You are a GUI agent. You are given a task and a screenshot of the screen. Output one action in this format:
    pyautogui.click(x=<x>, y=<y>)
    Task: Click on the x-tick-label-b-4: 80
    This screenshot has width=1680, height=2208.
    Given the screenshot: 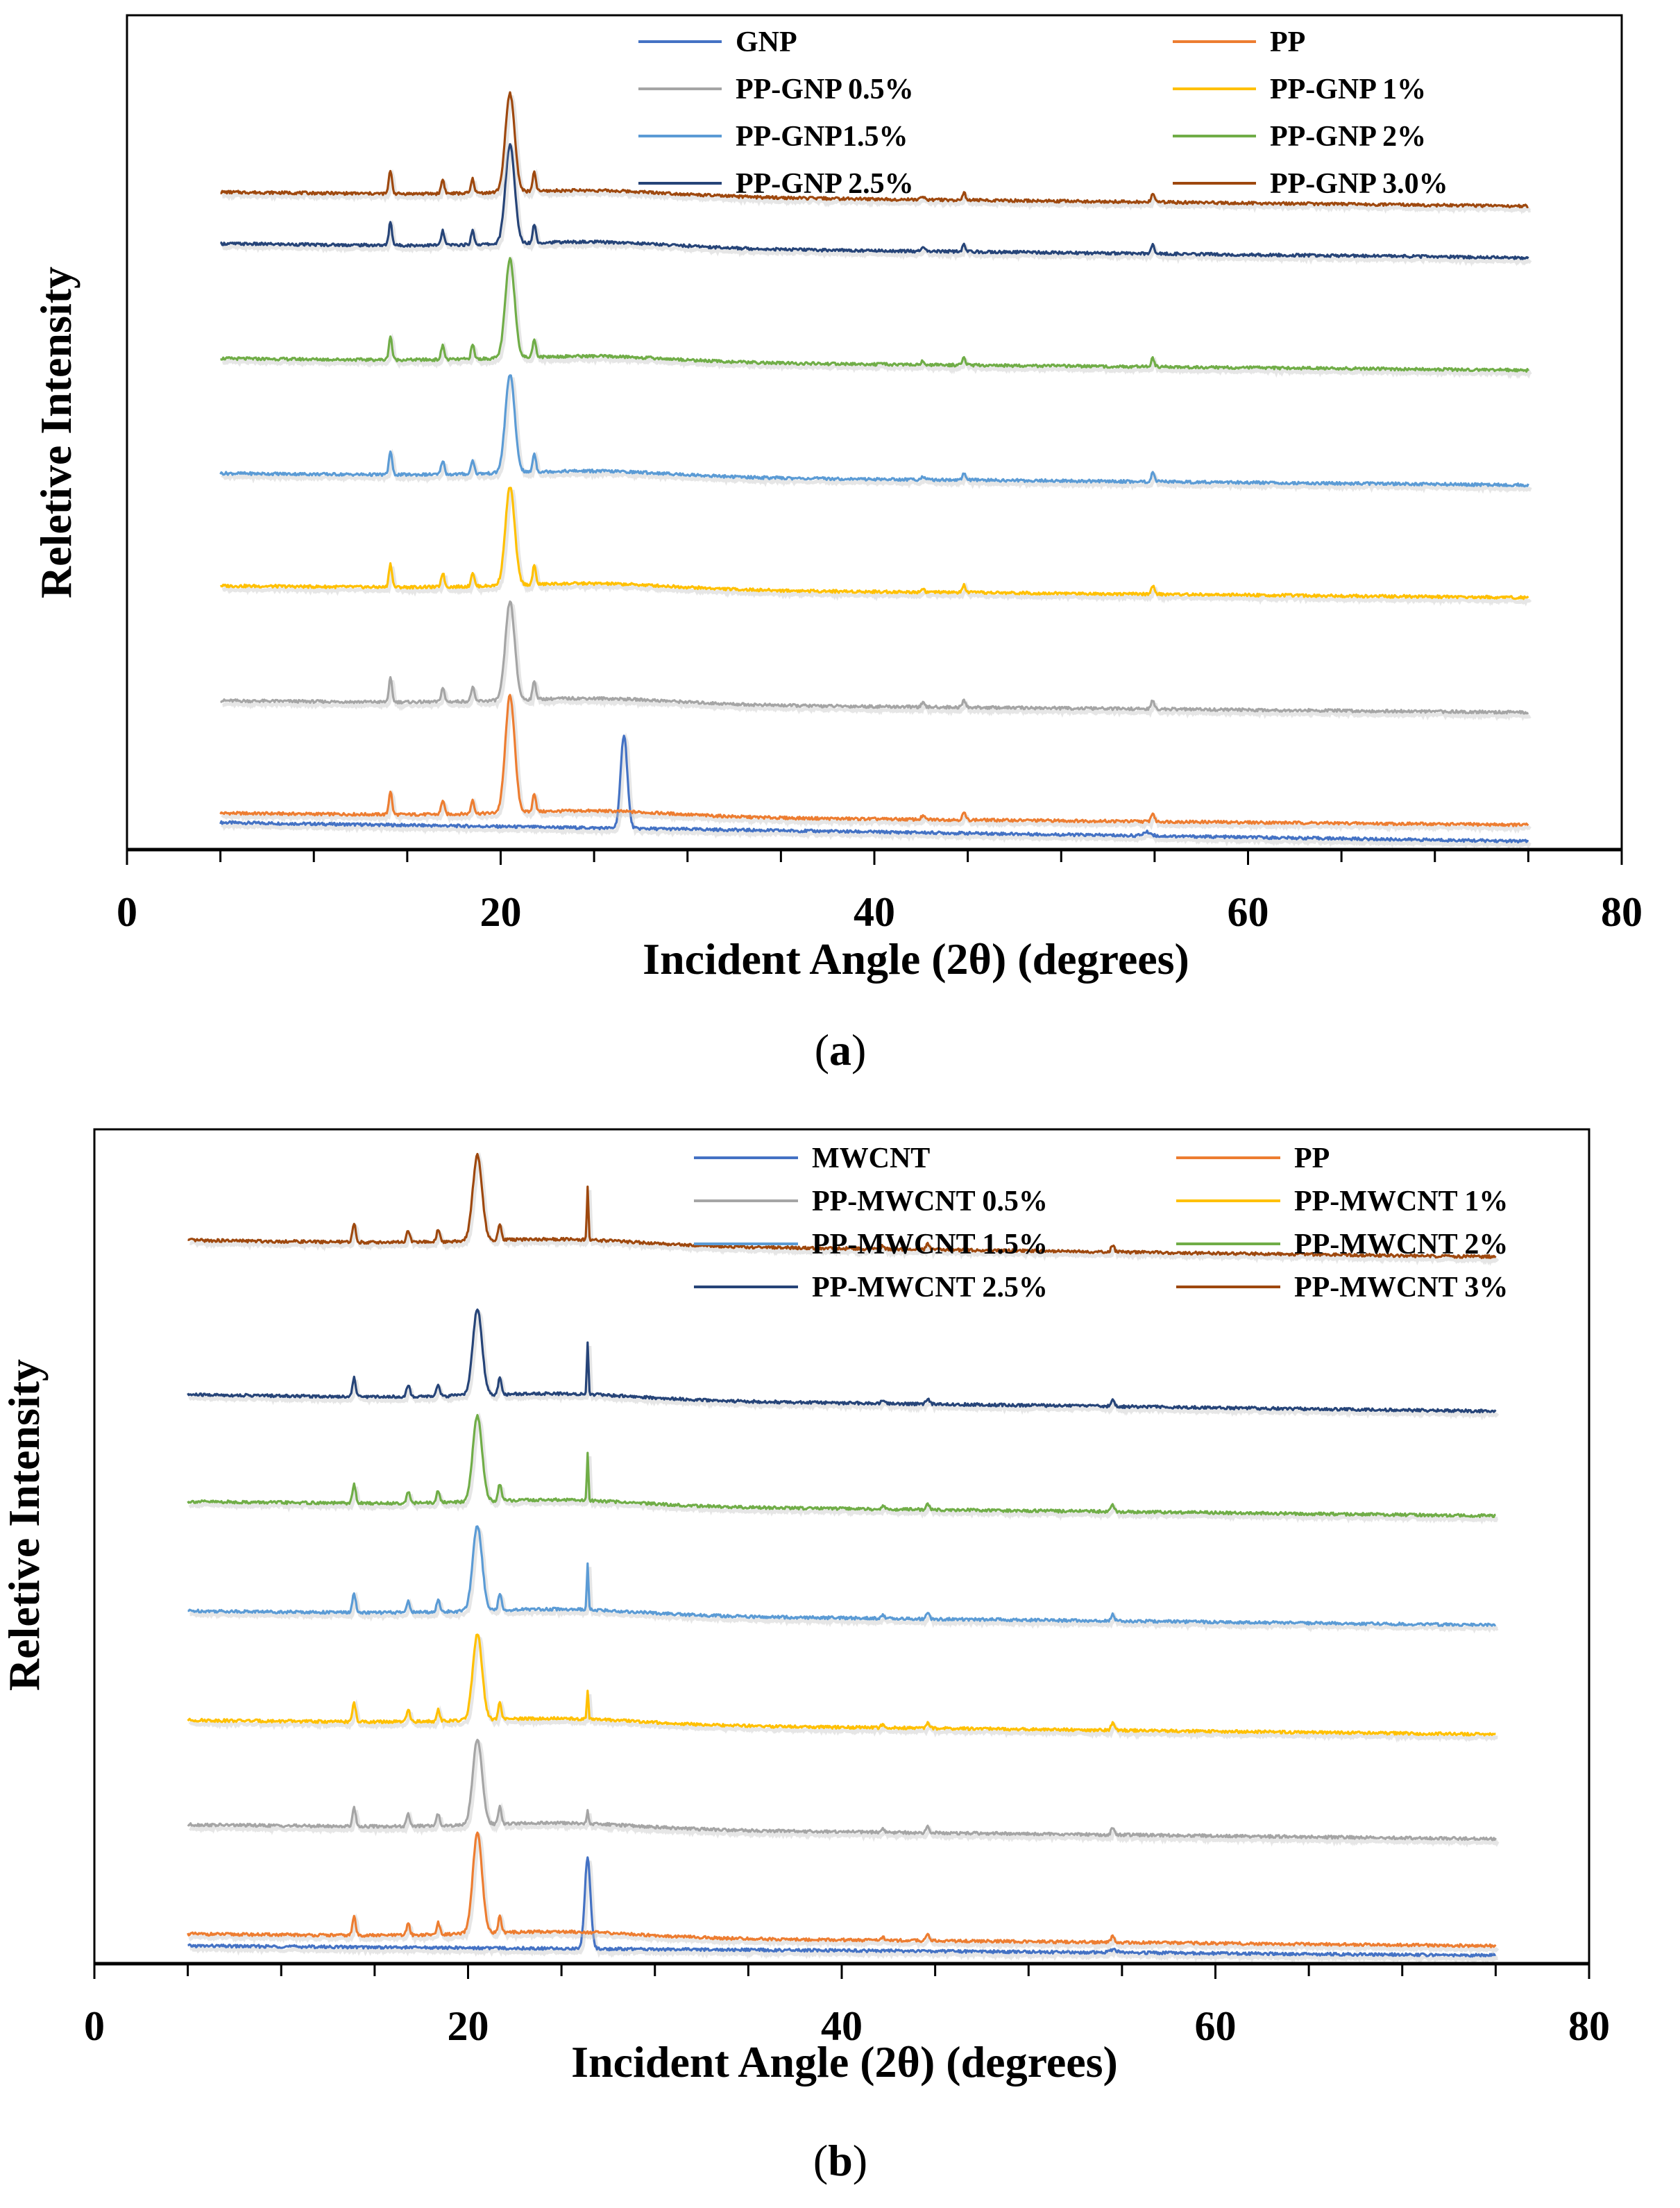 What is the action you would take?
    pyautogui.click(x=1589, y=2026)
    